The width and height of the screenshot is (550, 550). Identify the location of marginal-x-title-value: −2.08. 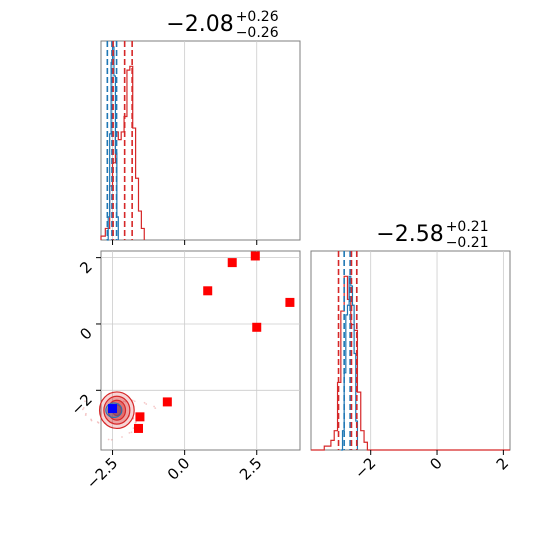
(199, 24).